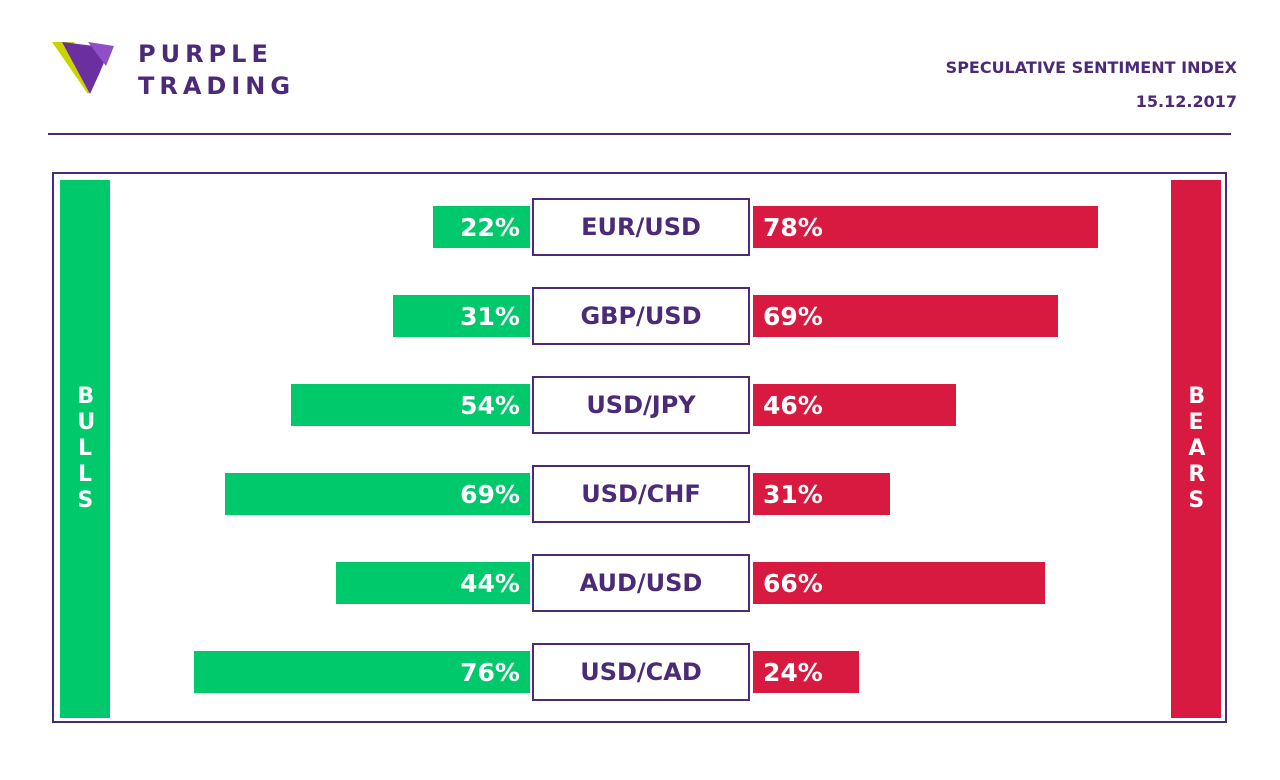 The width and height of the screenshot is (1280, 780). What do you see at coordinates (410, 405) in the screenshot?
I see `bull-bar-usd-jpy: 54%` at bounding box center [410, 405].